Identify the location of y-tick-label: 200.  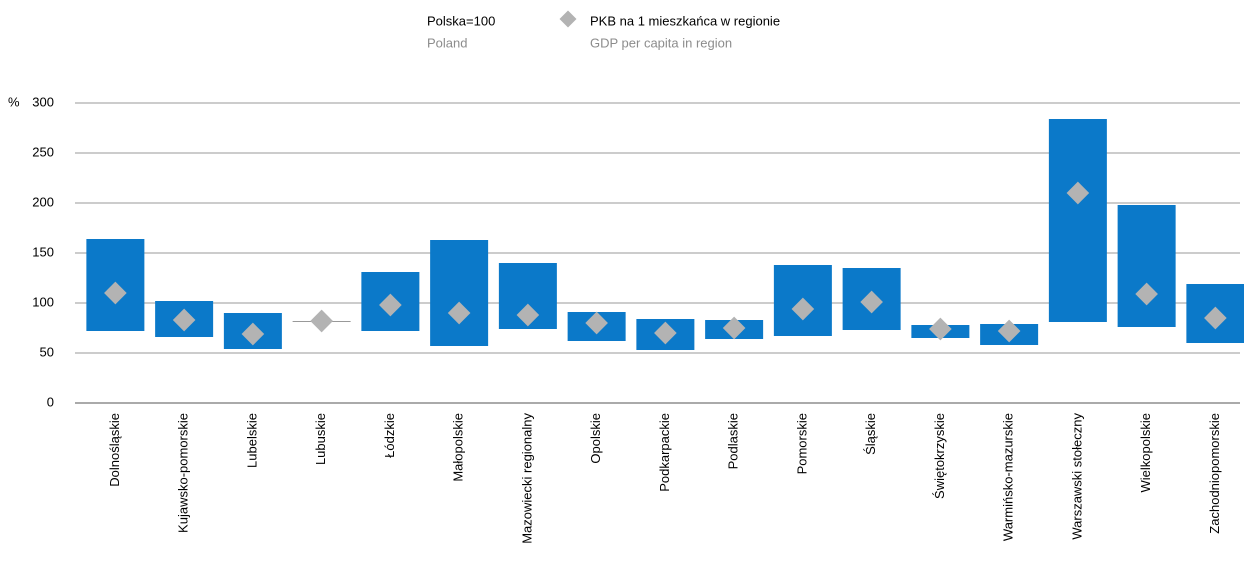
(43, 201).